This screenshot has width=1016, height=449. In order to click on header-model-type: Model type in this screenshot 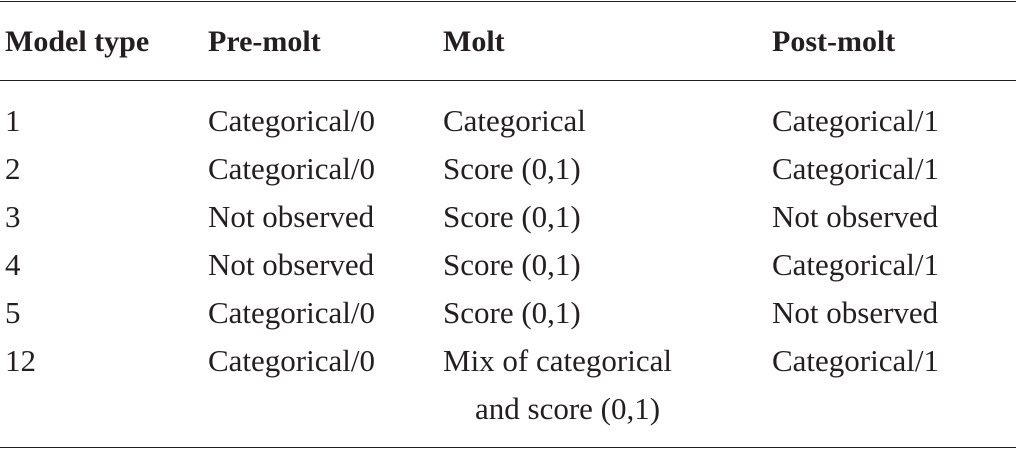, I will do `click(77, 41)`.